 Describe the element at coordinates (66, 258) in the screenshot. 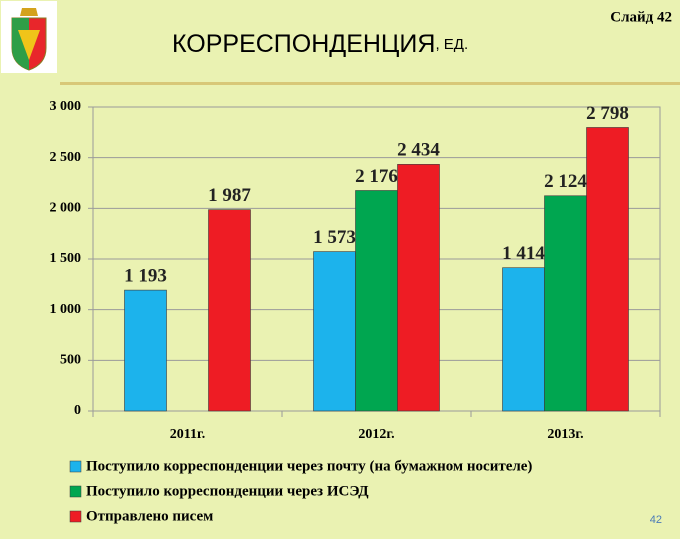

I see `y-tick-label: 1 500` at that location.